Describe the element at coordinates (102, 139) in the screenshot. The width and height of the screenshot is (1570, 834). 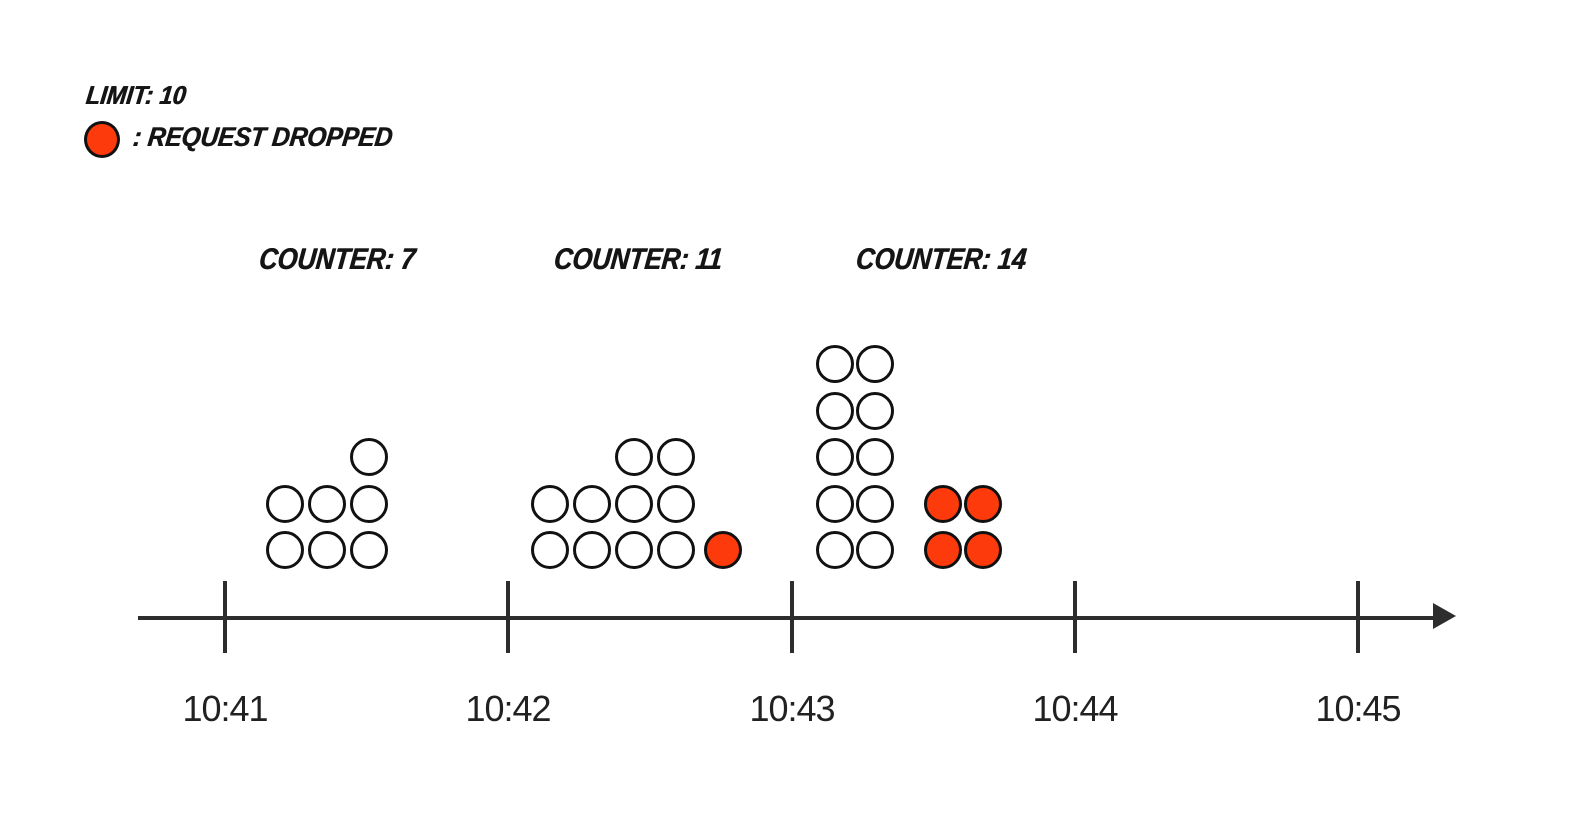
I see `dropped-request-icon` at that location.